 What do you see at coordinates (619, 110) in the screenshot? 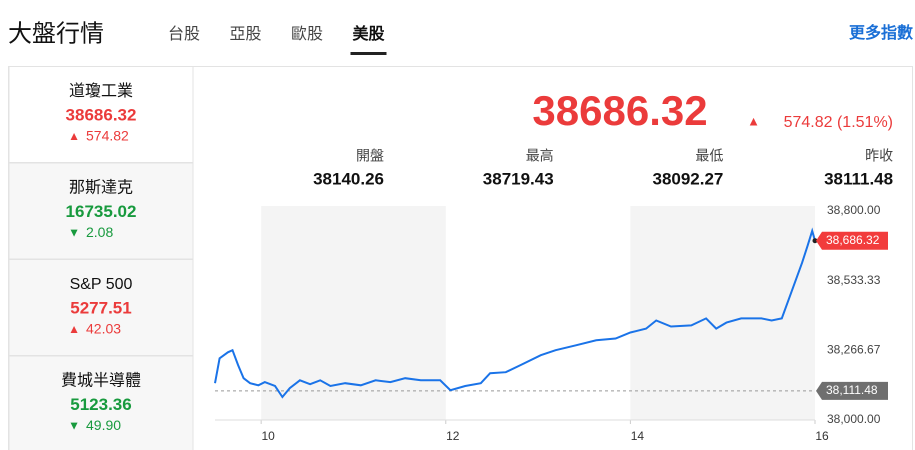
I see `price: 38686.32` at bounding box center [619, 110].